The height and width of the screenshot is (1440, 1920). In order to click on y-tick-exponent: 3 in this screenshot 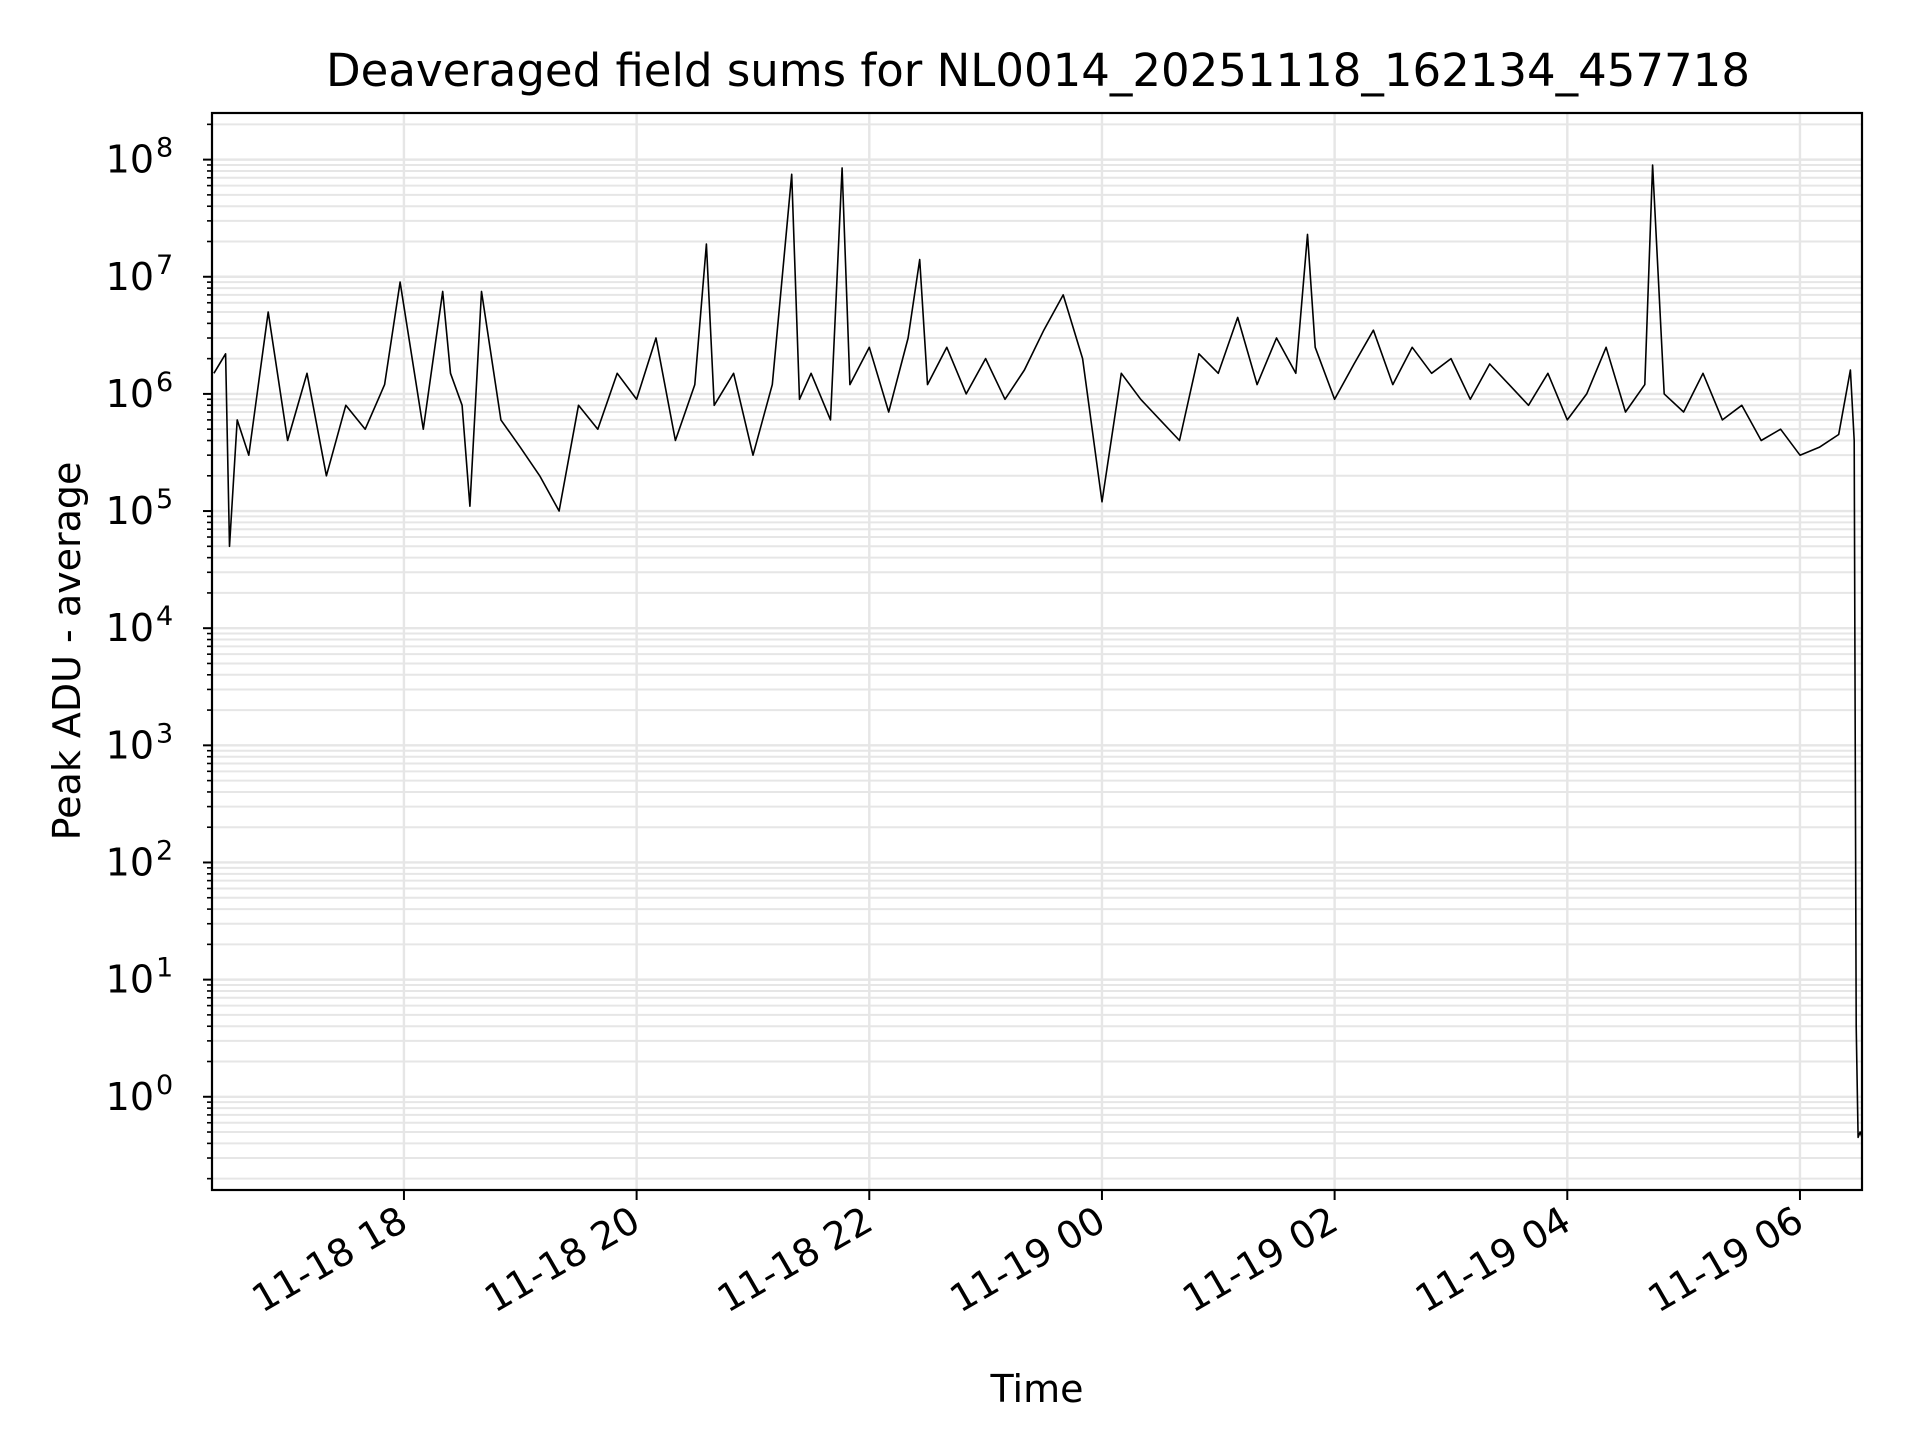, I will do `click(164, 733)`.